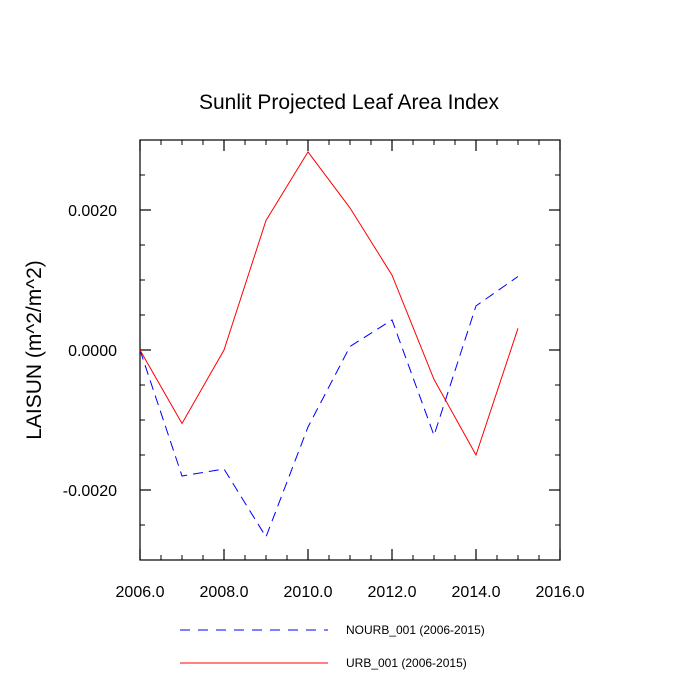 The image size is (700, 700). What do you see at coordinates (332, 646) in the screenshot?
I see `legend: NOURB_001 (2006-2015) URB_001 (2006-2015)` at bounding box center [332, 646].